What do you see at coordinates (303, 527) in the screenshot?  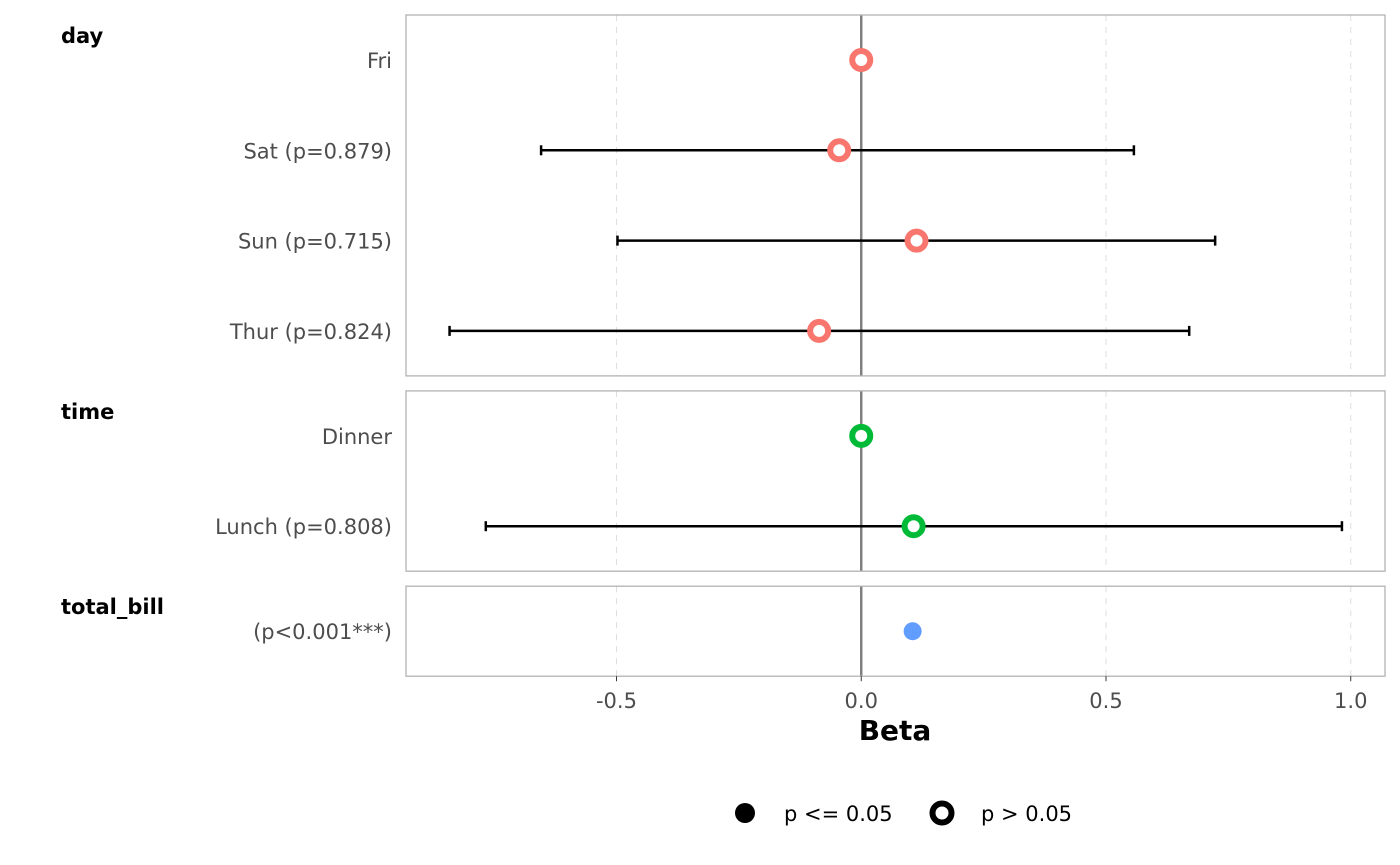 I see `row-label: Lunch (p=0.808)` at bounding box center [303, 527].